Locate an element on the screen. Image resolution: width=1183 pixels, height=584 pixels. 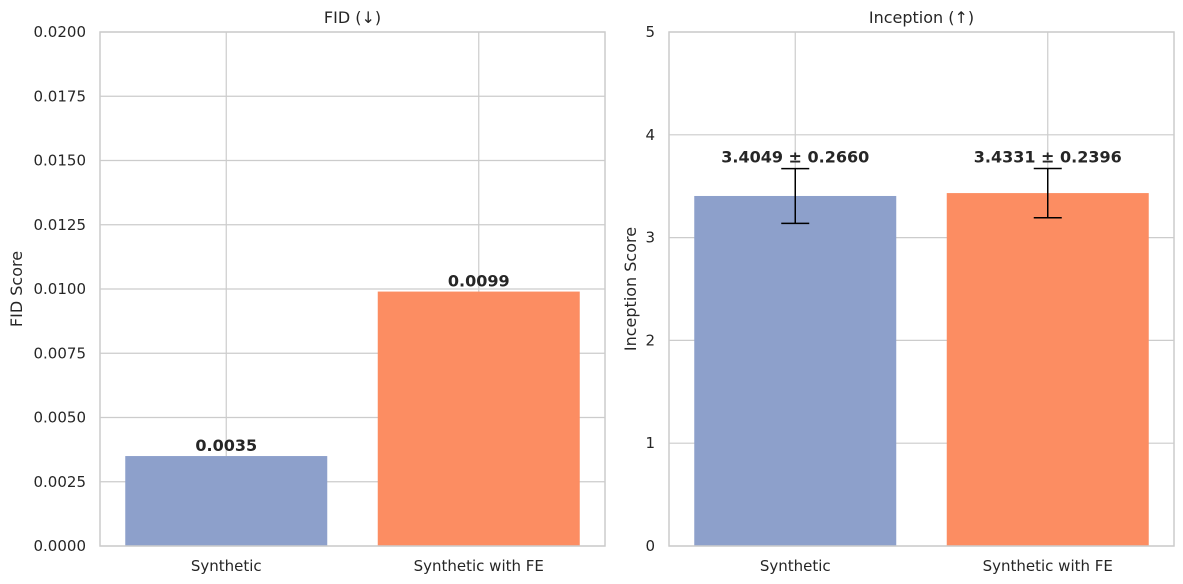
y-tick-label: 0.0125 is located at coordinates (60, 225).